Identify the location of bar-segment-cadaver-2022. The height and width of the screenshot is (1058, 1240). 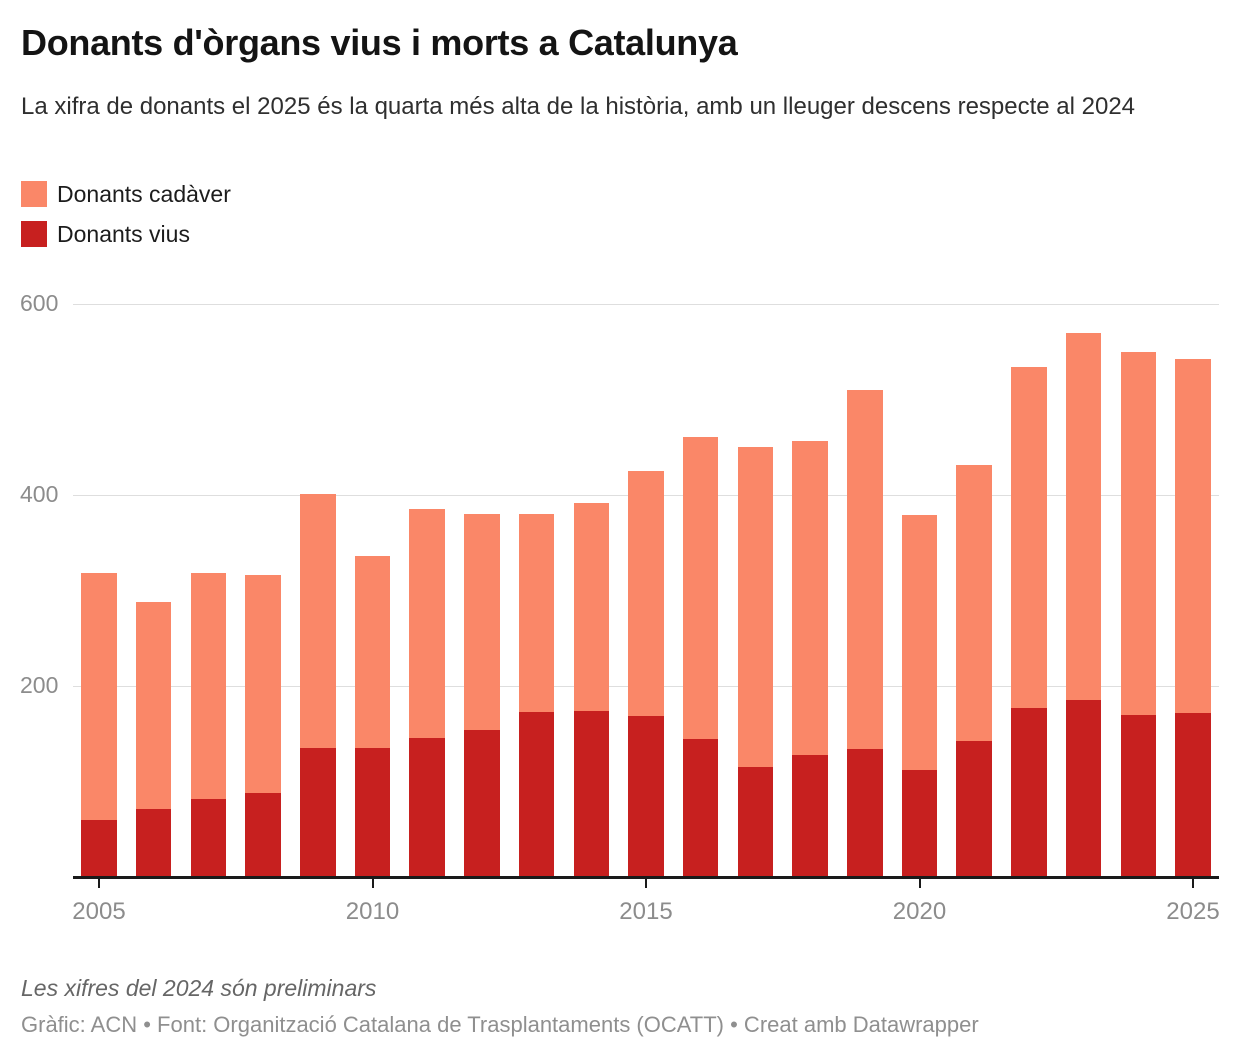
(1029, 538).